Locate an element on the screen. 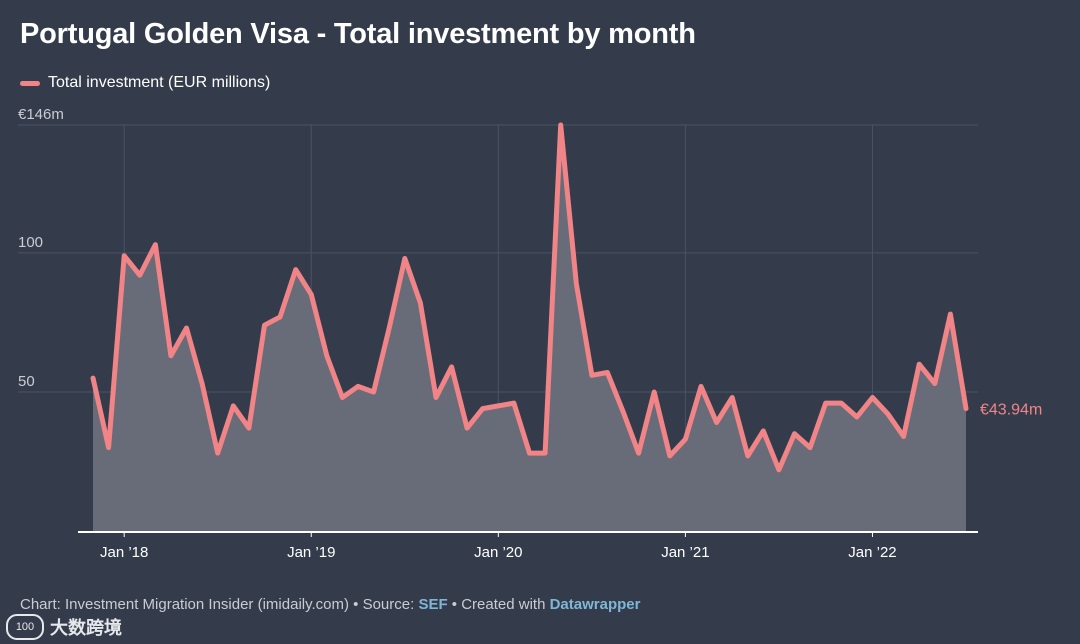 This screenshot has width=1080, height=644. y-tick-label: 100 is located at coordinates (30, 242).